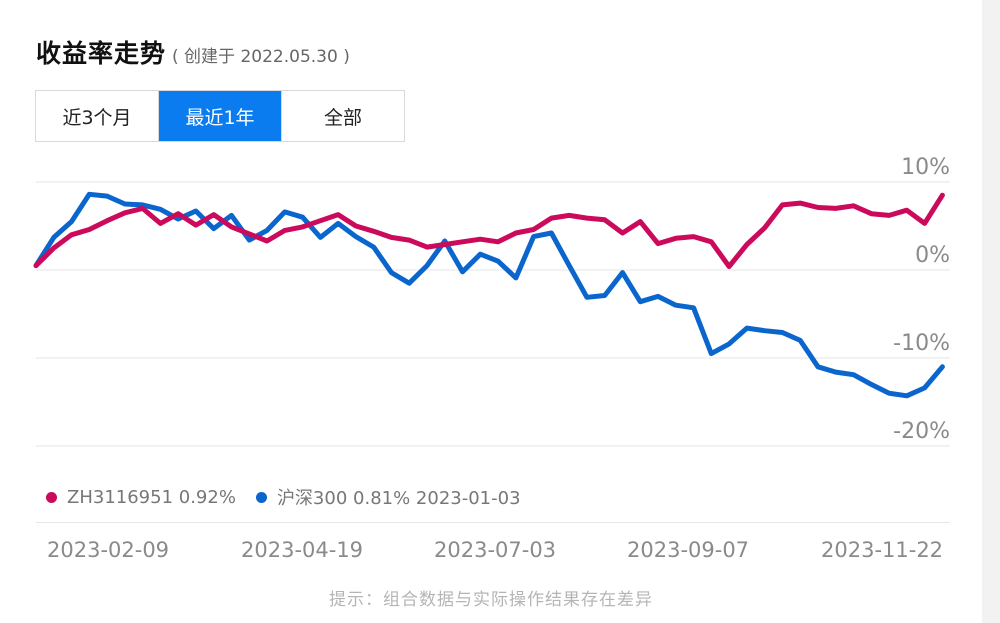  Describe the element at coordinates (489, 230) in the screenshot. I see `portfolio-series-line` at that location.